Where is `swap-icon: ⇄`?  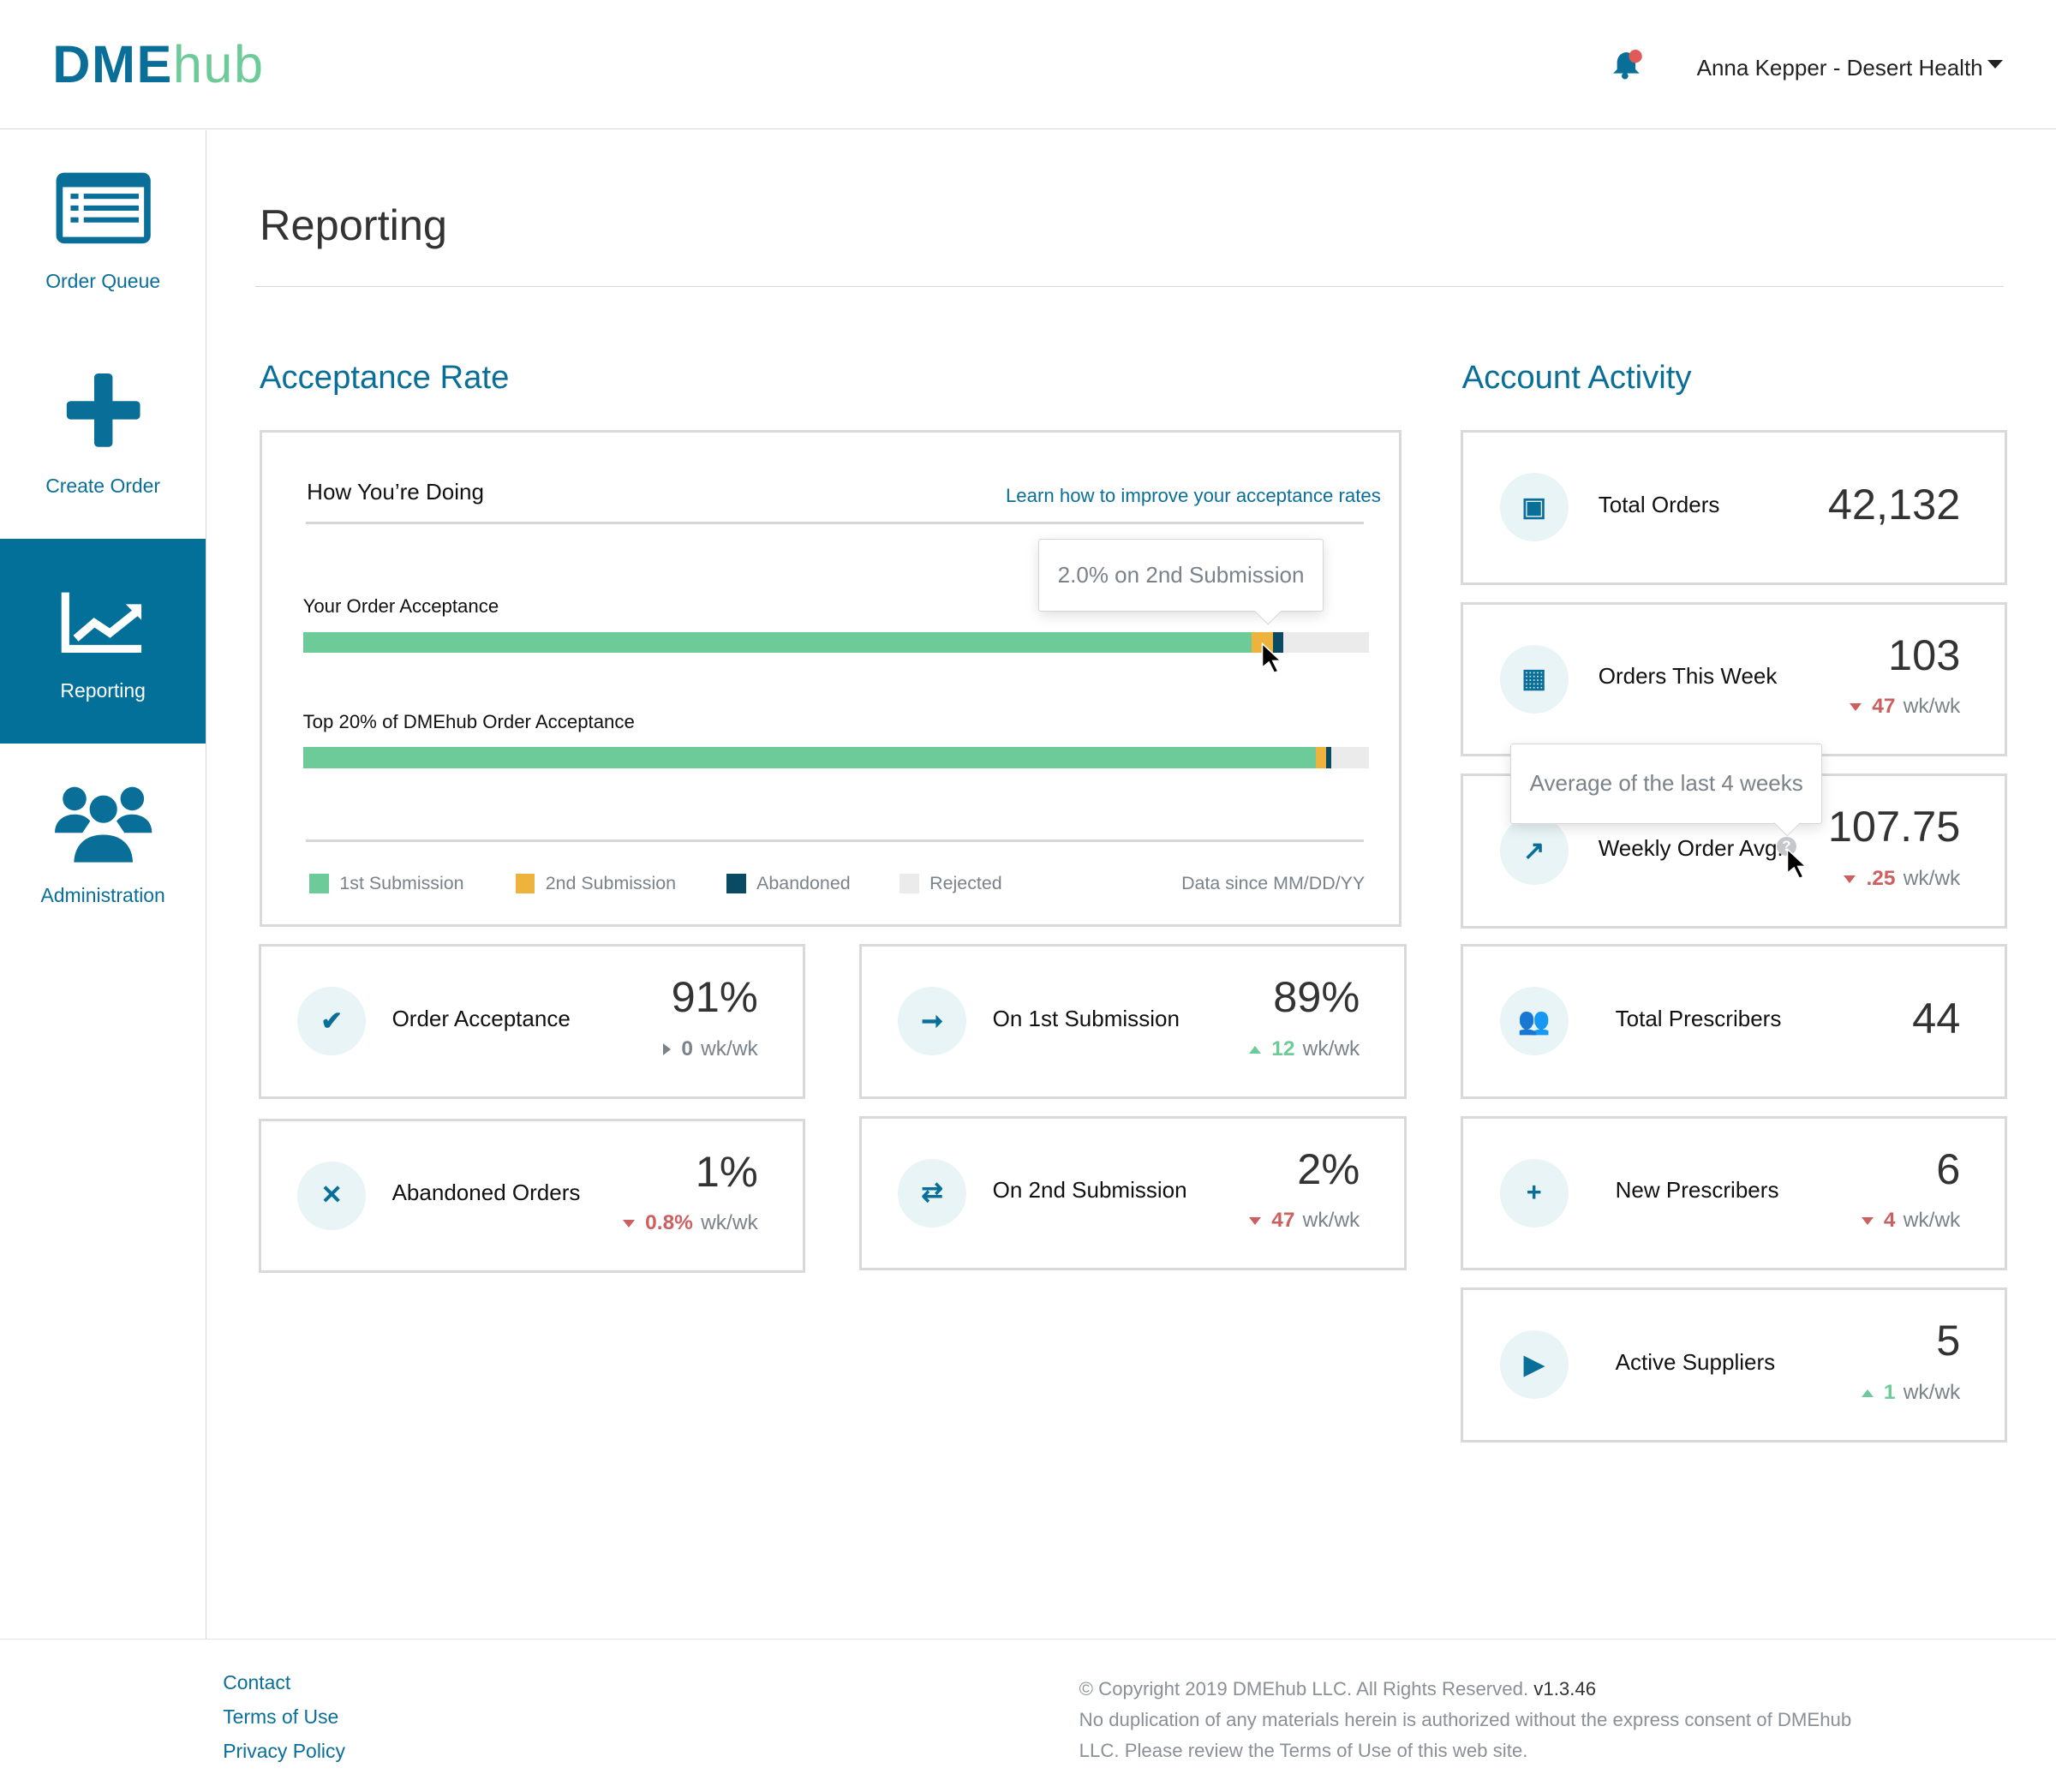 swap-icon: ⇄ is located at coordinates (932, 1193).